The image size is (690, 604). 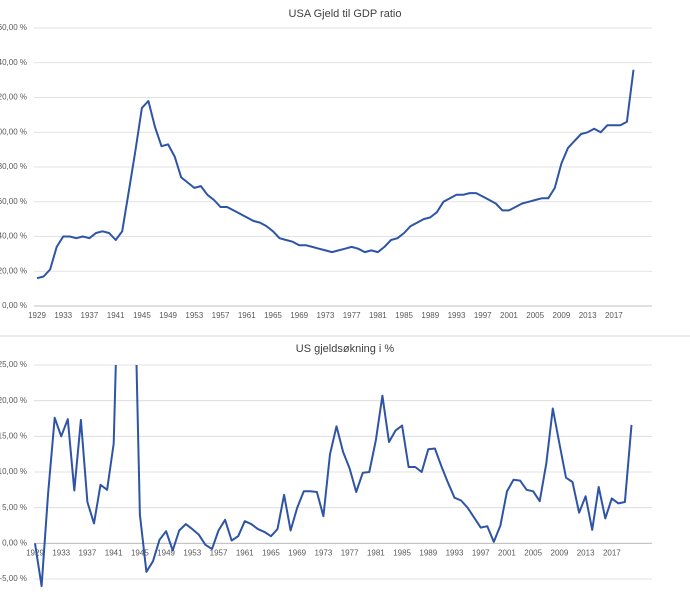 What do you see at coordinates (13, 131) in the screenshot?
I see `y-tick-label: 100,00 %` at bounding box center [13, 131].